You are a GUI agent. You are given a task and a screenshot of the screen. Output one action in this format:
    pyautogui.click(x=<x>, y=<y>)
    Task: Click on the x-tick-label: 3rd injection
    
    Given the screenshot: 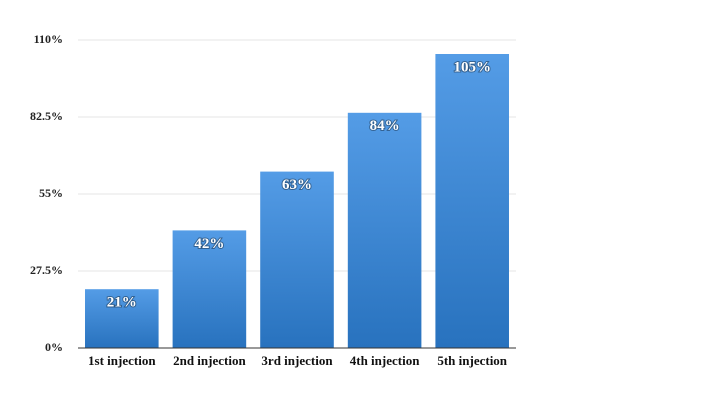 What is the action you would take?
    pyautogui.click(x=297, y=360)
    